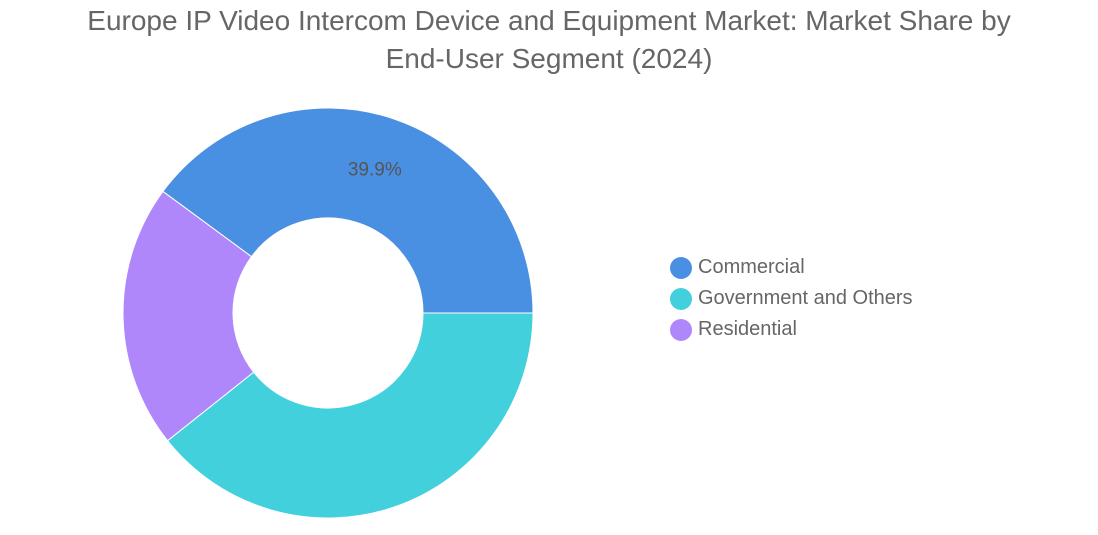 The image size is (1098, 535). I want to click on slice-government-and-others, so click(350, 415).